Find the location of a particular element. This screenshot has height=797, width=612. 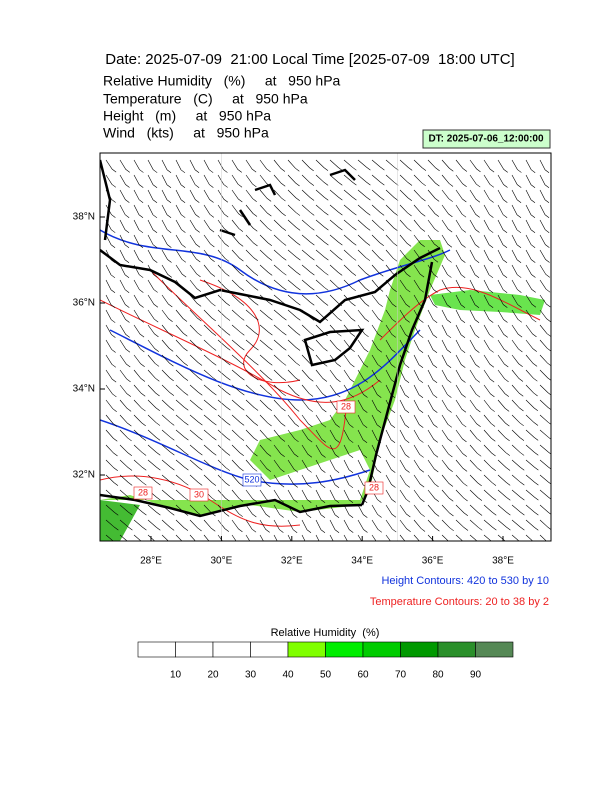

colorbar-label: 40 is located at coordinates (288, 675).